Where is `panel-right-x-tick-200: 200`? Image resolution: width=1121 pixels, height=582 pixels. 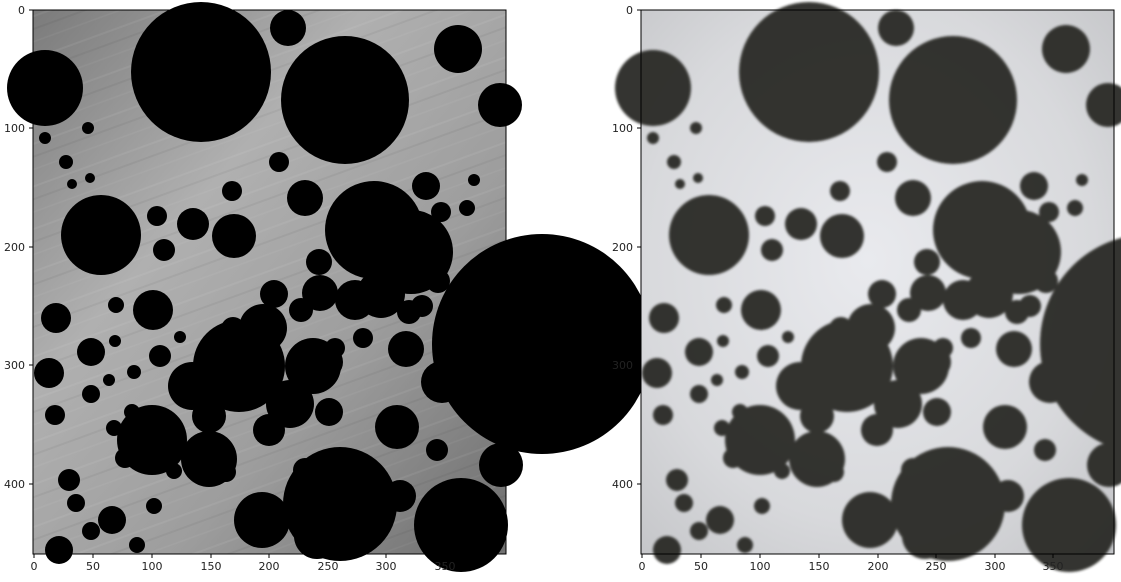 panel-right-x-tick-200: 200 is located at coordinates (878, 566).